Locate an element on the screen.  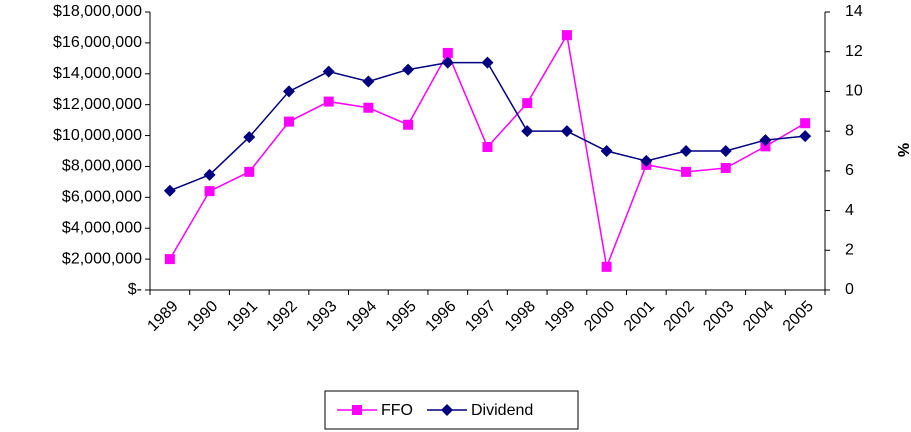
x-tick-label: 2004 is located at coordinates (758, 316).